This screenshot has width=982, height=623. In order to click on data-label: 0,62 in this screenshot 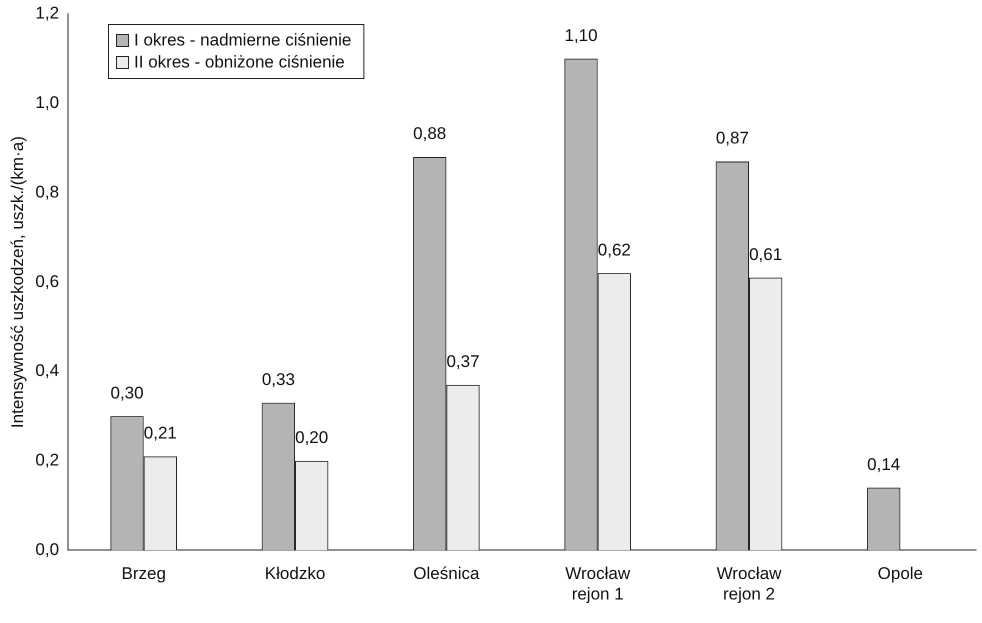, I will do `click(614, 250)`.